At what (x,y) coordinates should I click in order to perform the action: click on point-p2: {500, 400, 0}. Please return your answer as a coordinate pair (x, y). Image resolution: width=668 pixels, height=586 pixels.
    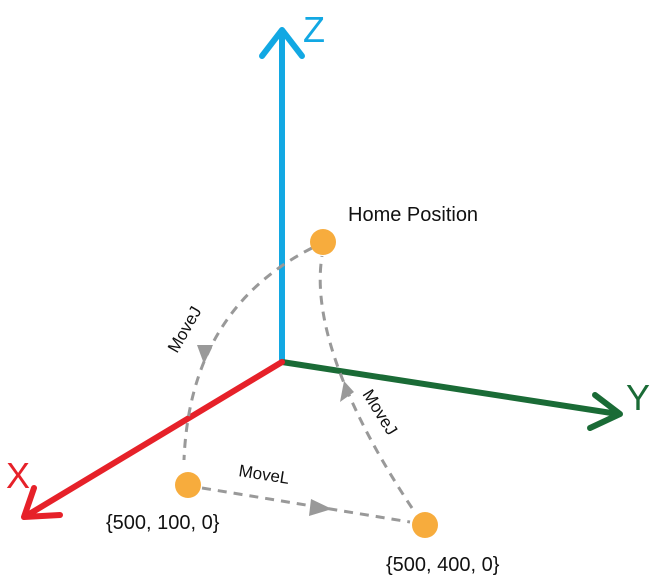
    Looking at the image, I should click on (443, 544).